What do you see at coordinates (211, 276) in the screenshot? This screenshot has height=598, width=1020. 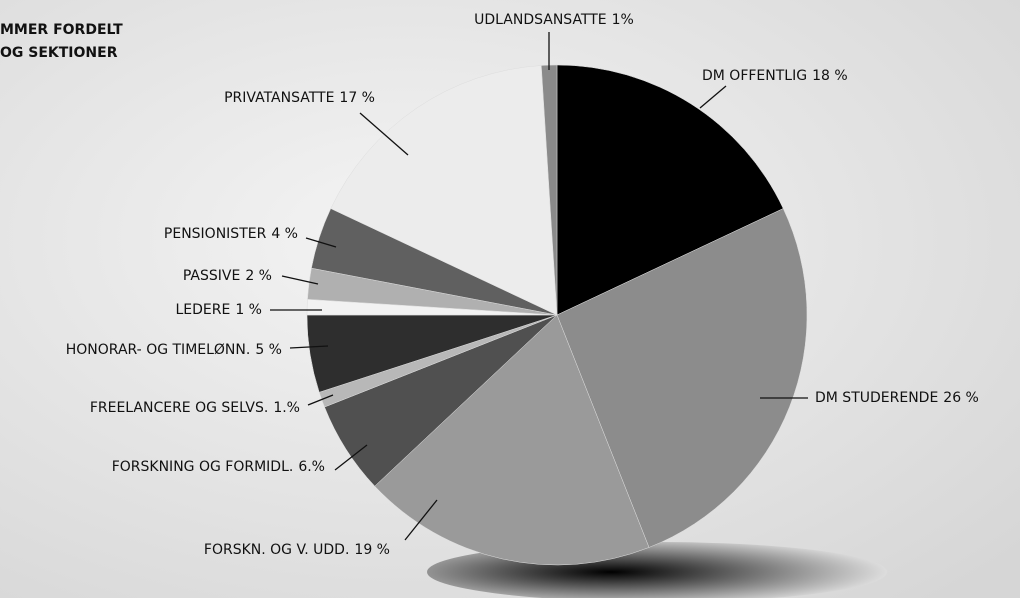 I see `category-label: PASSIVE` at bounding box center [211, 276].